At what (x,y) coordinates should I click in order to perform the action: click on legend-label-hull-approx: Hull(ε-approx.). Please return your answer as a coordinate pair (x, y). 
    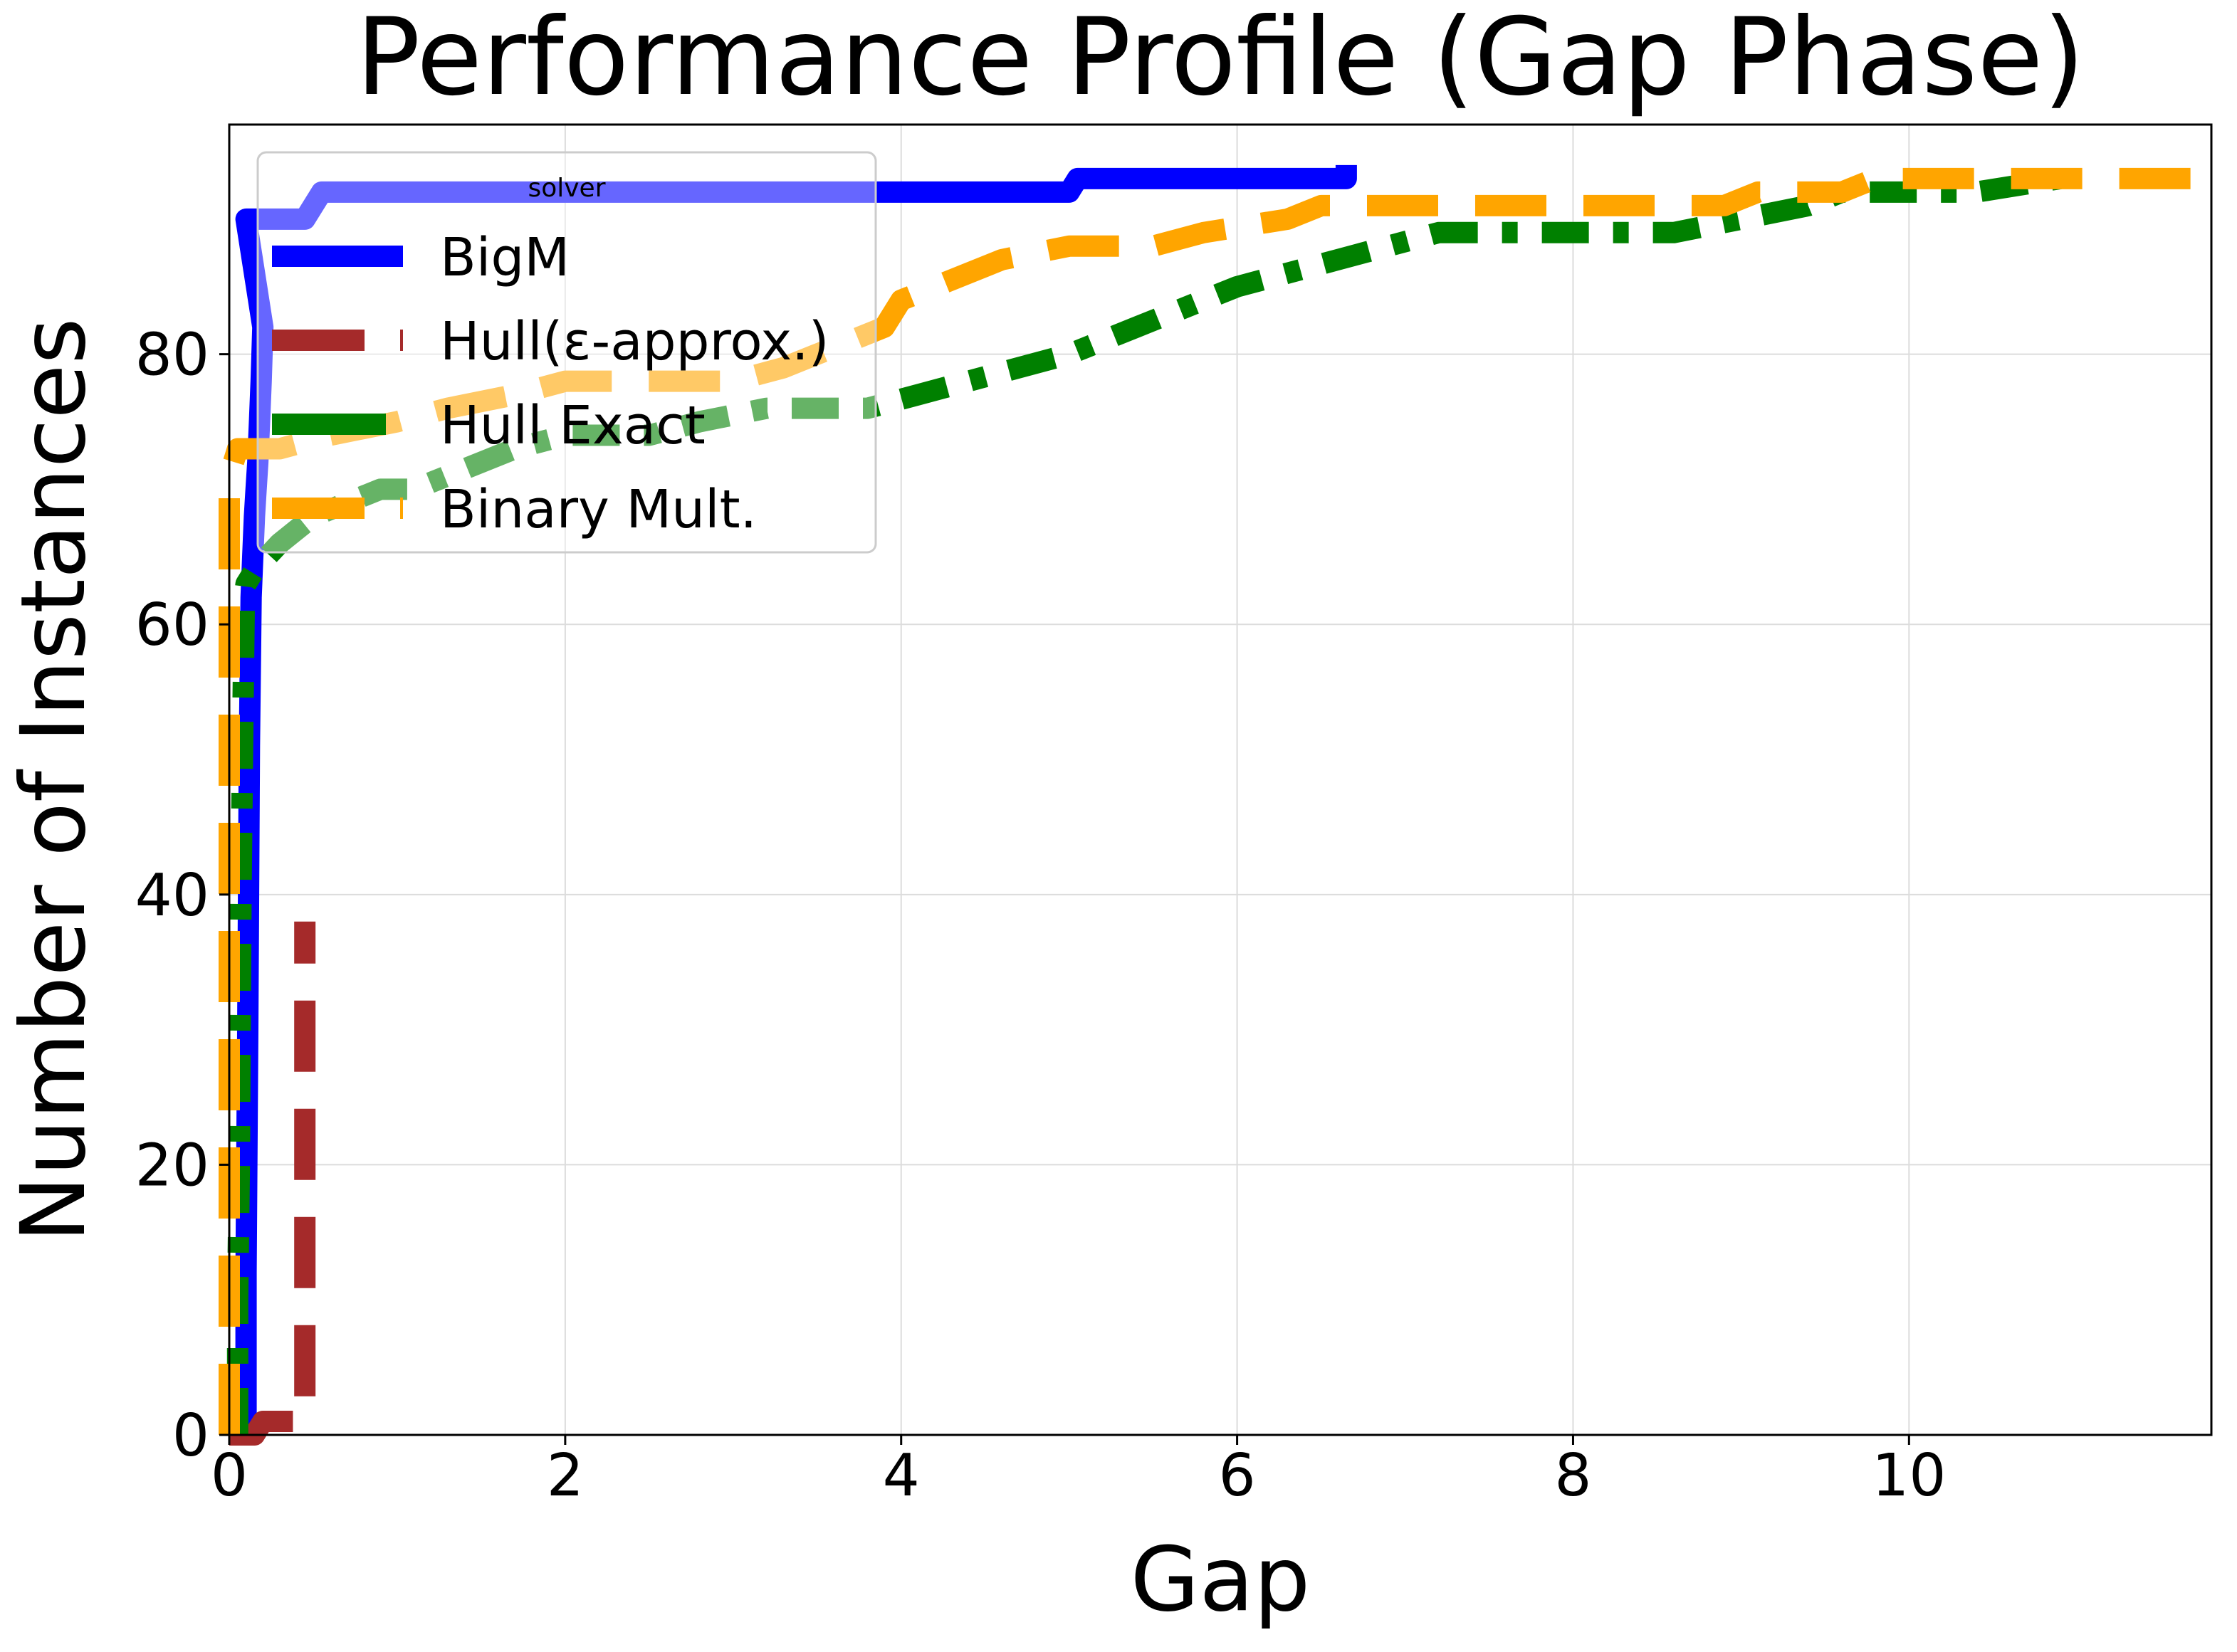
    Looking at the image, I should click on (634, 341).